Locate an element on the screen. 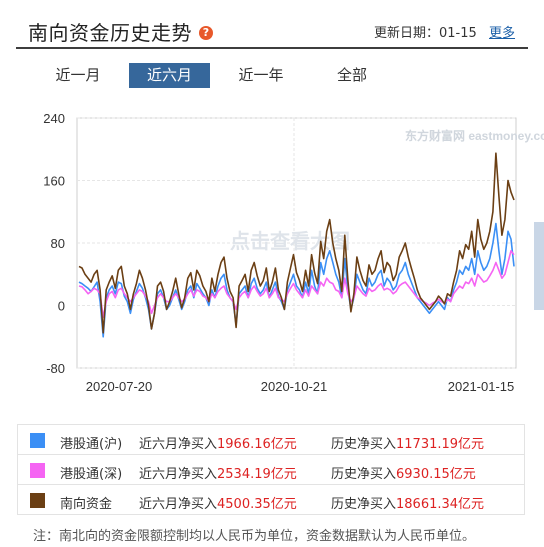  title-divider is located at coordinates (272, 48).